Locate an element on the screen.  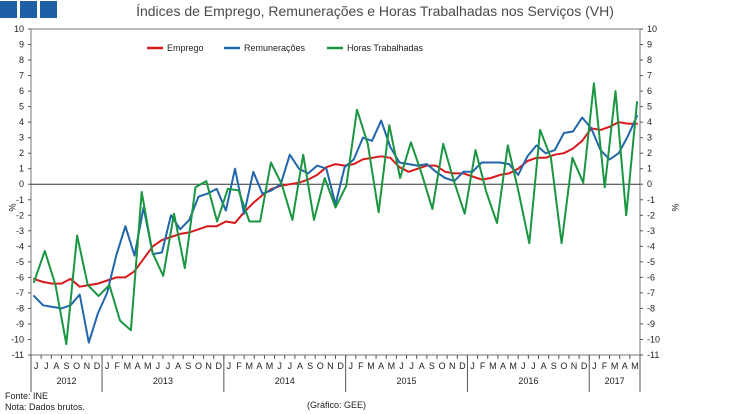
y-tick-label-right: 0 is located at coordinates (649, 184).